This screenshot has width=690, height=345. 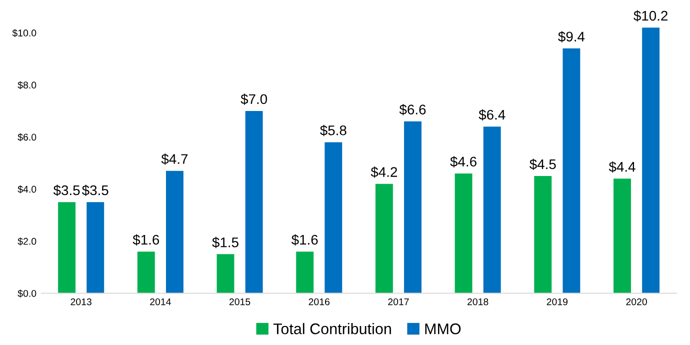 What do you see at coordinates (27, 137) in the screenshot?
I see `y-tick-label: $6.0` at bounding box center [27, 137].